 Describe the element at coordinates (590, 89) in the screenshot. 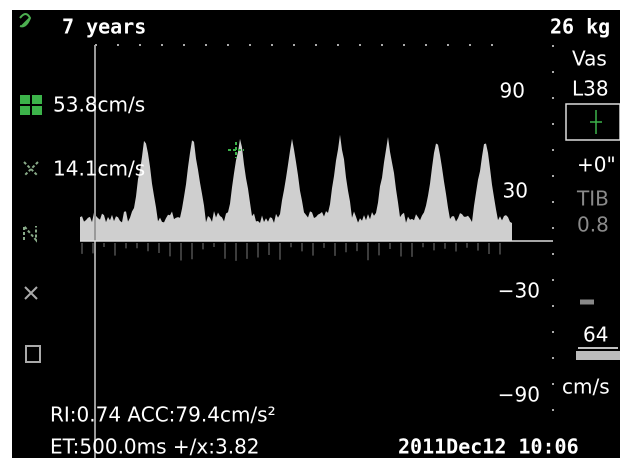

I see `probe: L38` at that location.